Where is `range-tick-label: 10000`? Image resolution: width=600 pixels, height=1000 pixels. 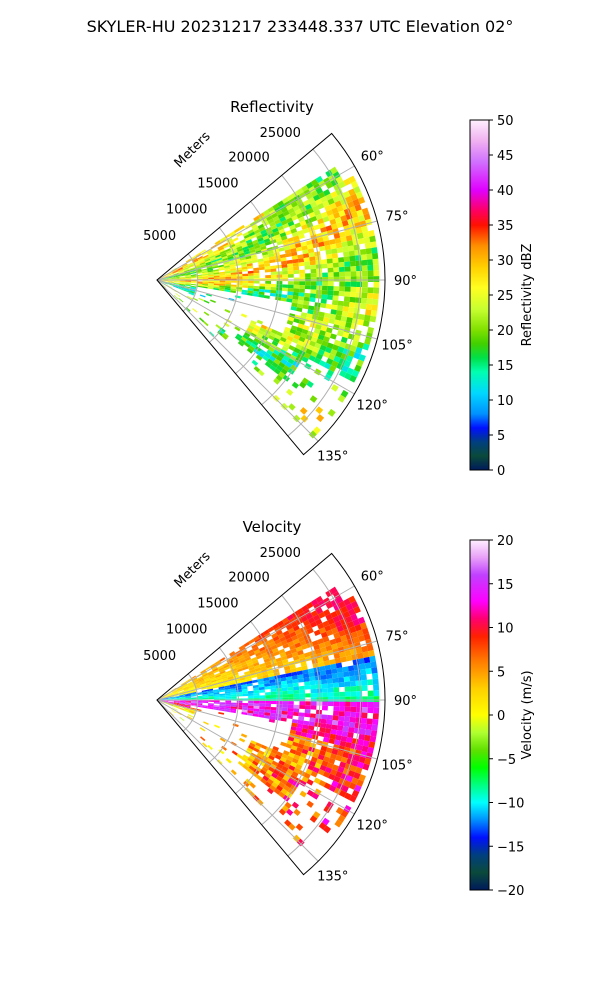 range-tick-label: 10000 is located at coordinates (186, 630).